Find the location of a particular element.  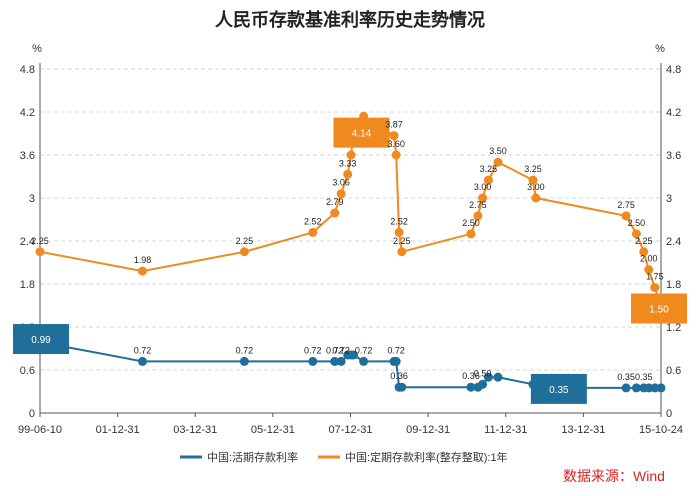

callout-label: 0.99 is located at coordinates (41, 340).